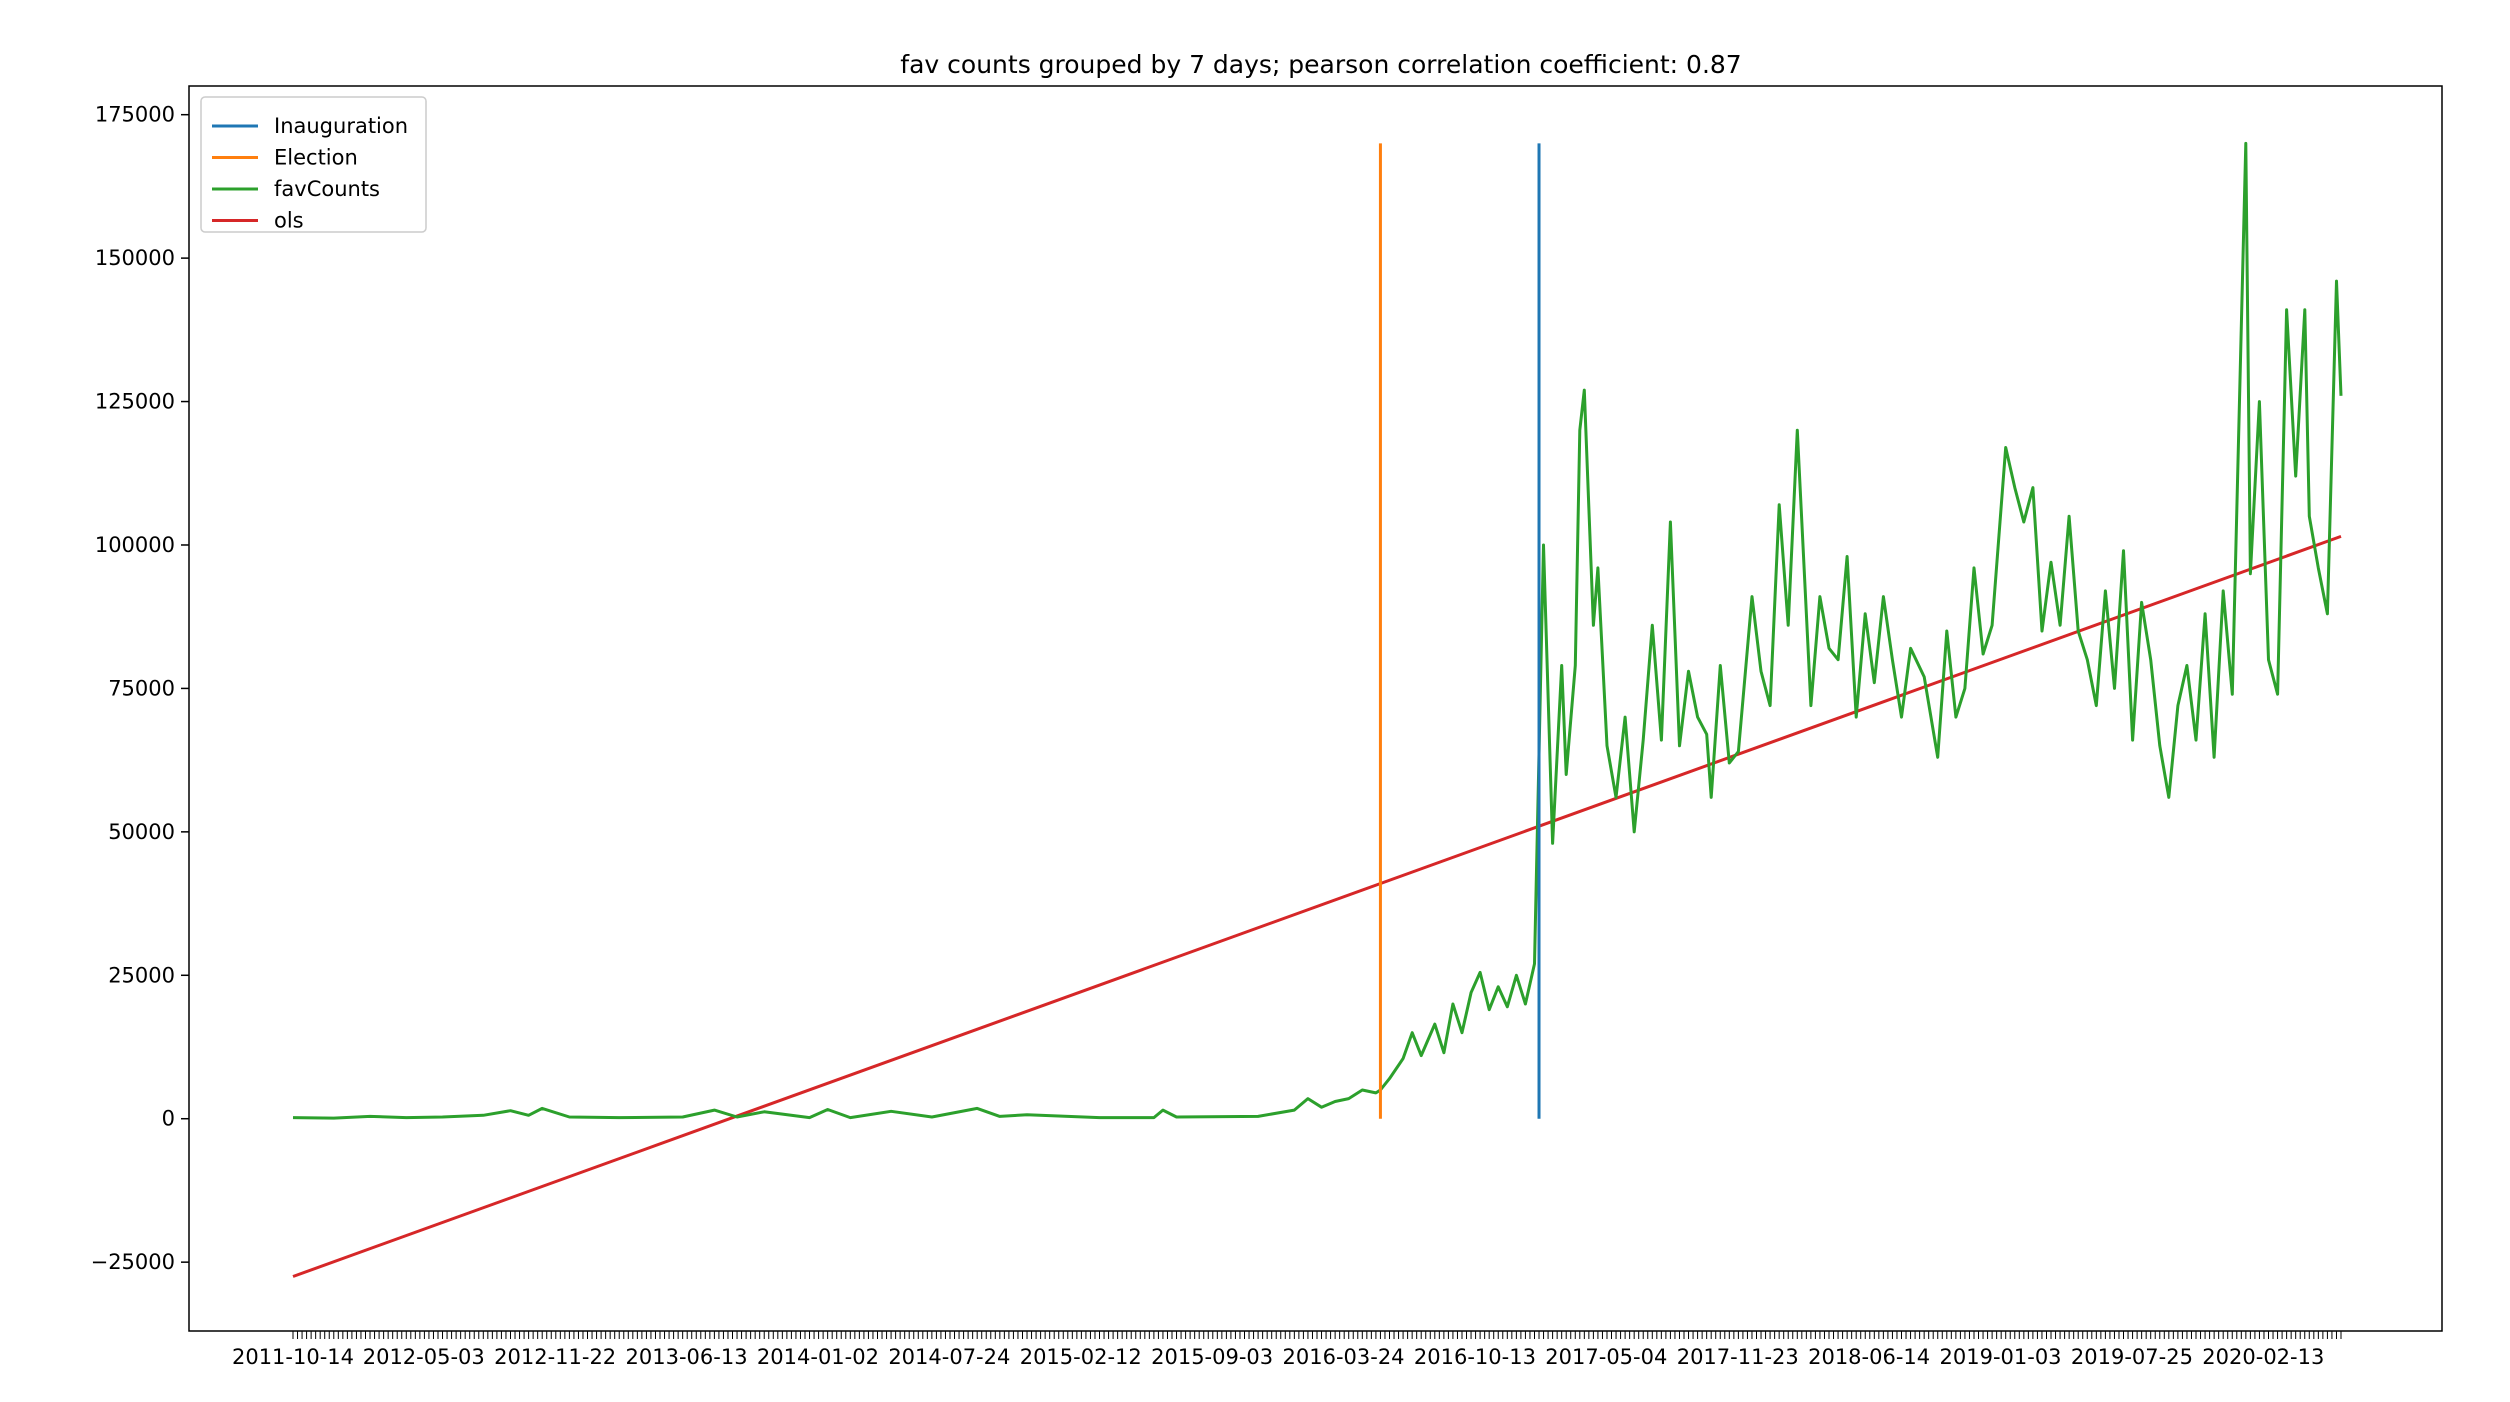  What do you see at coordinates (1081, 1357) in the screenshot?
I see `x-tick-label: 2015-02-12` at bounding box center [1081, 1357].